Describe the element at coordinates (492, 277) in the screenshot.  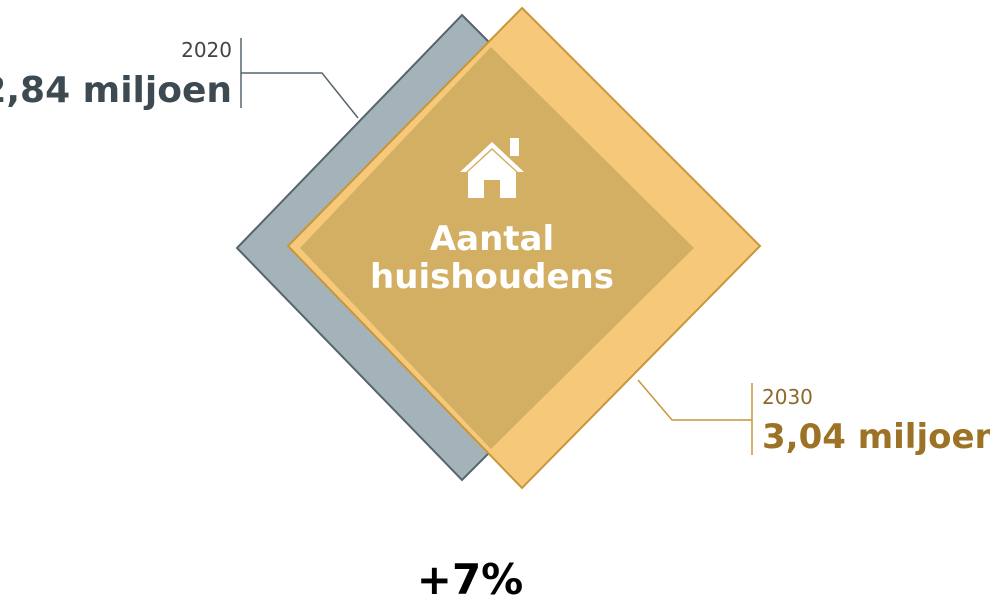
I see `center-line2: huishoudens` at that location.